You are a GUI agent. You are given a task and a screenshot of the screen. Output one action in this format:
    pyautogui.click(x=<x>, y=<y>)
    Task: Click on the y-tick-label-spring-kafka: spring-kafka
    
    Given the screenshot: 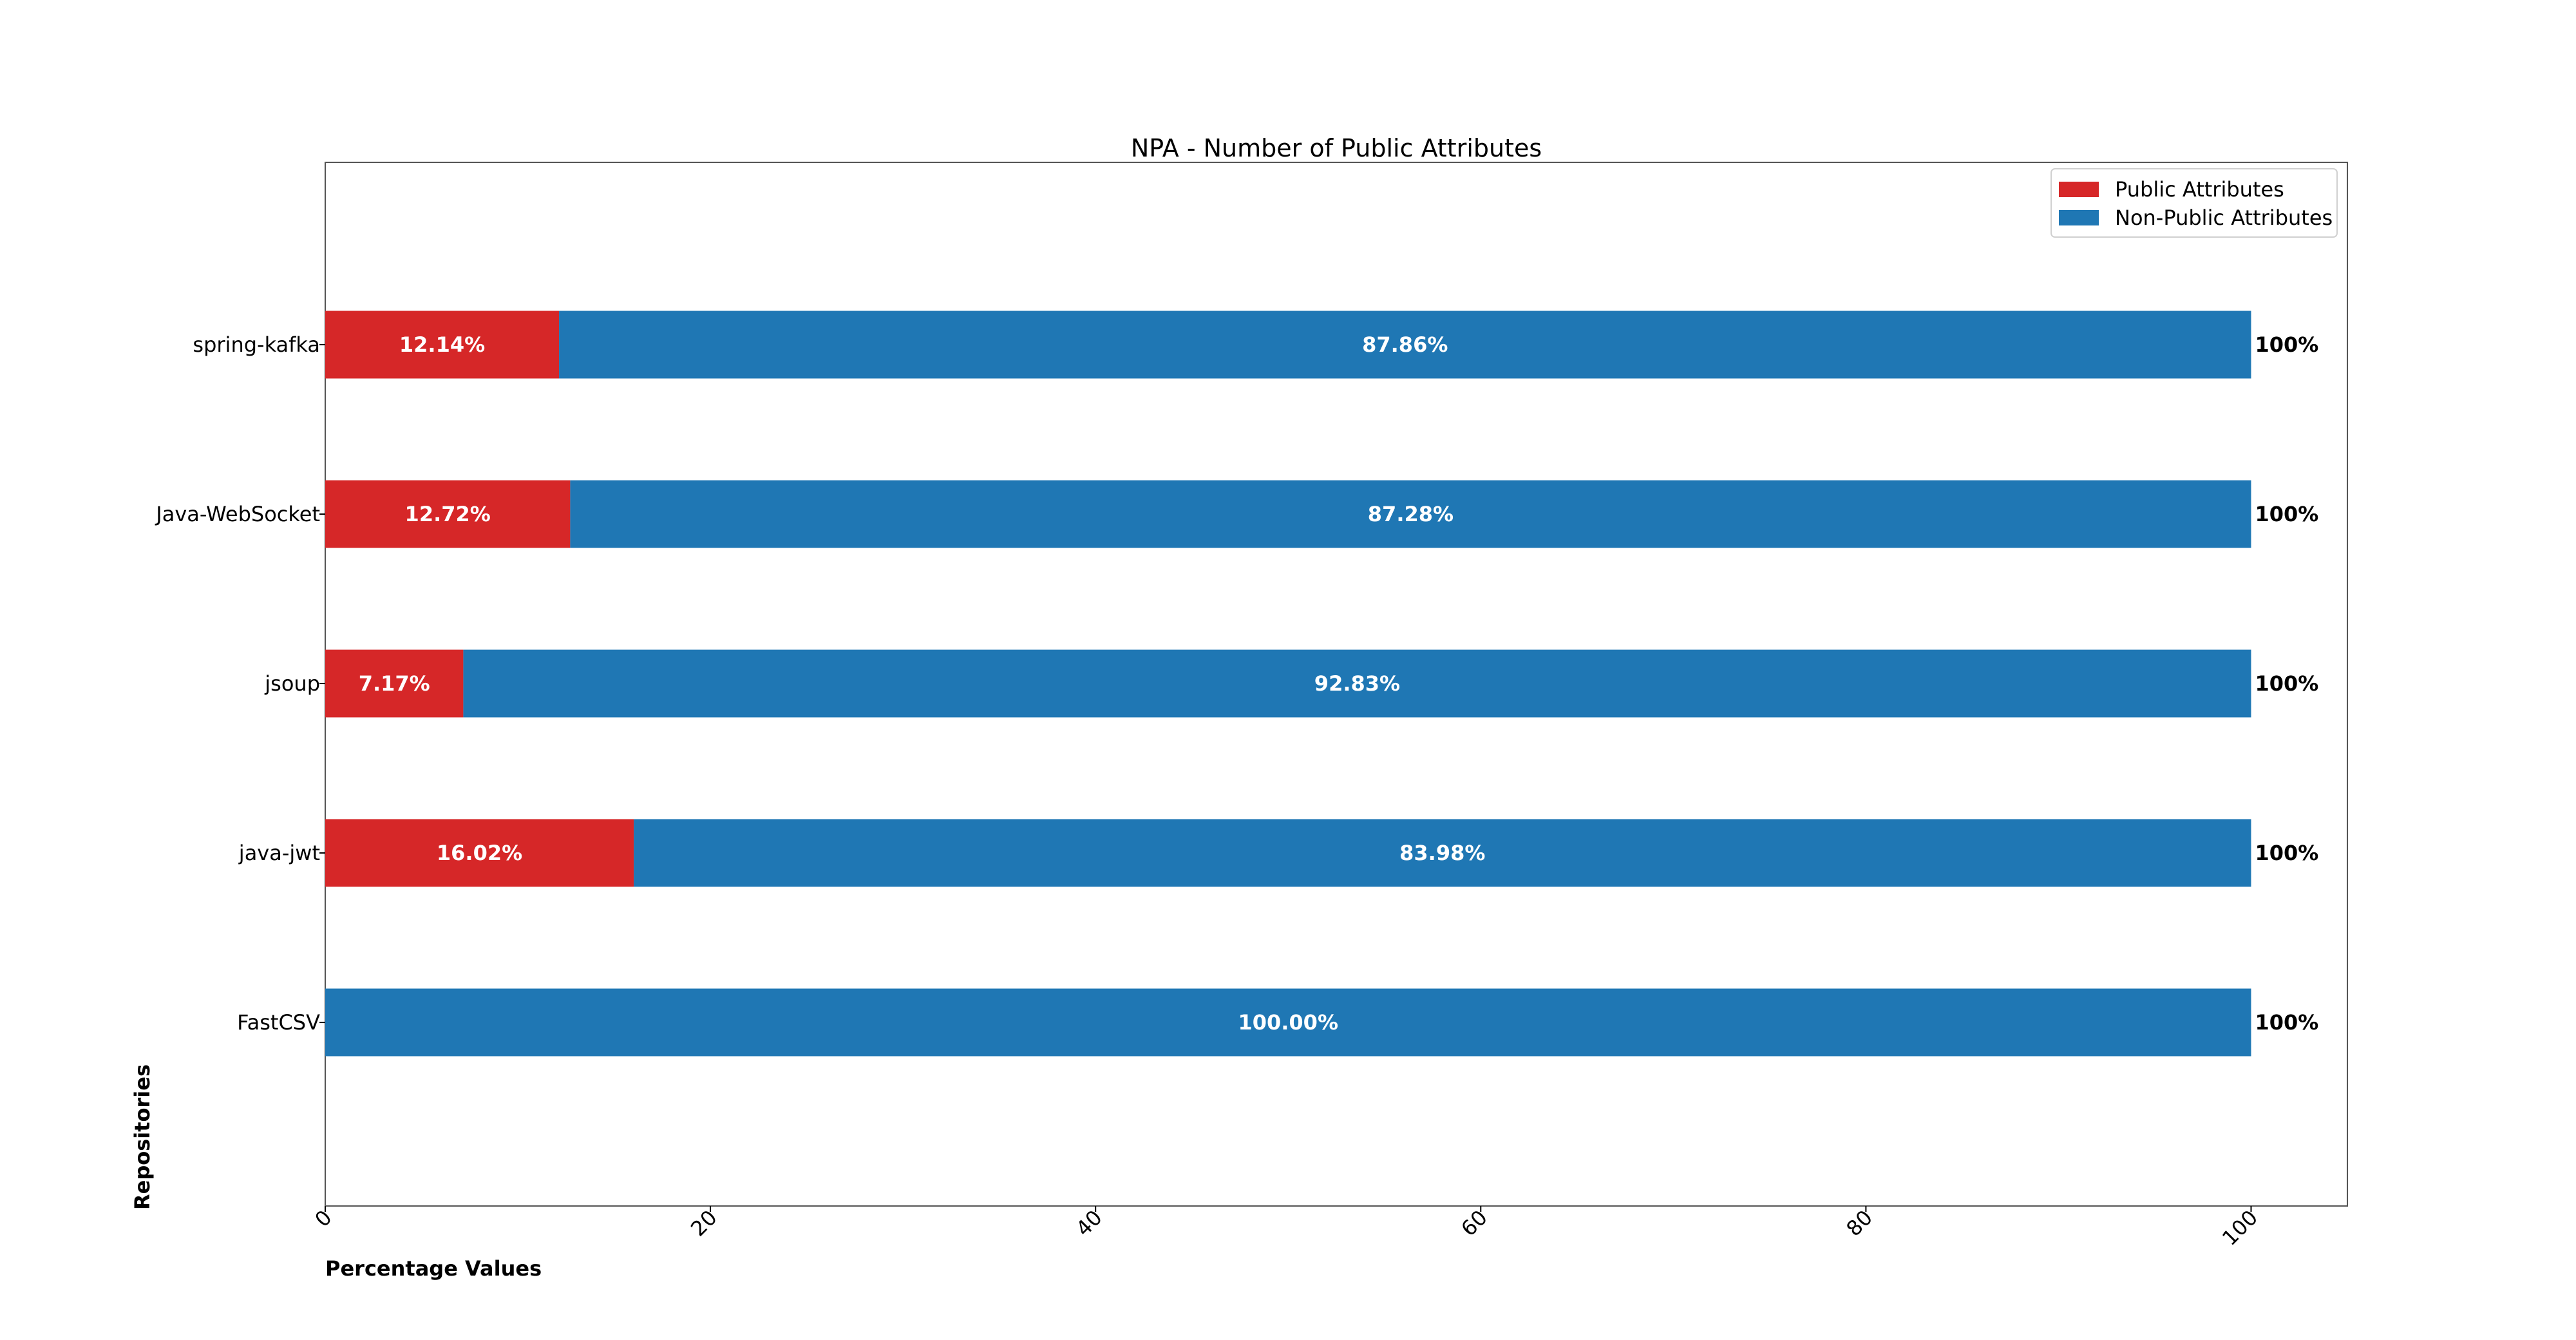 What is the action you would take?
    pyautogui.click(x=256, y=345)
    